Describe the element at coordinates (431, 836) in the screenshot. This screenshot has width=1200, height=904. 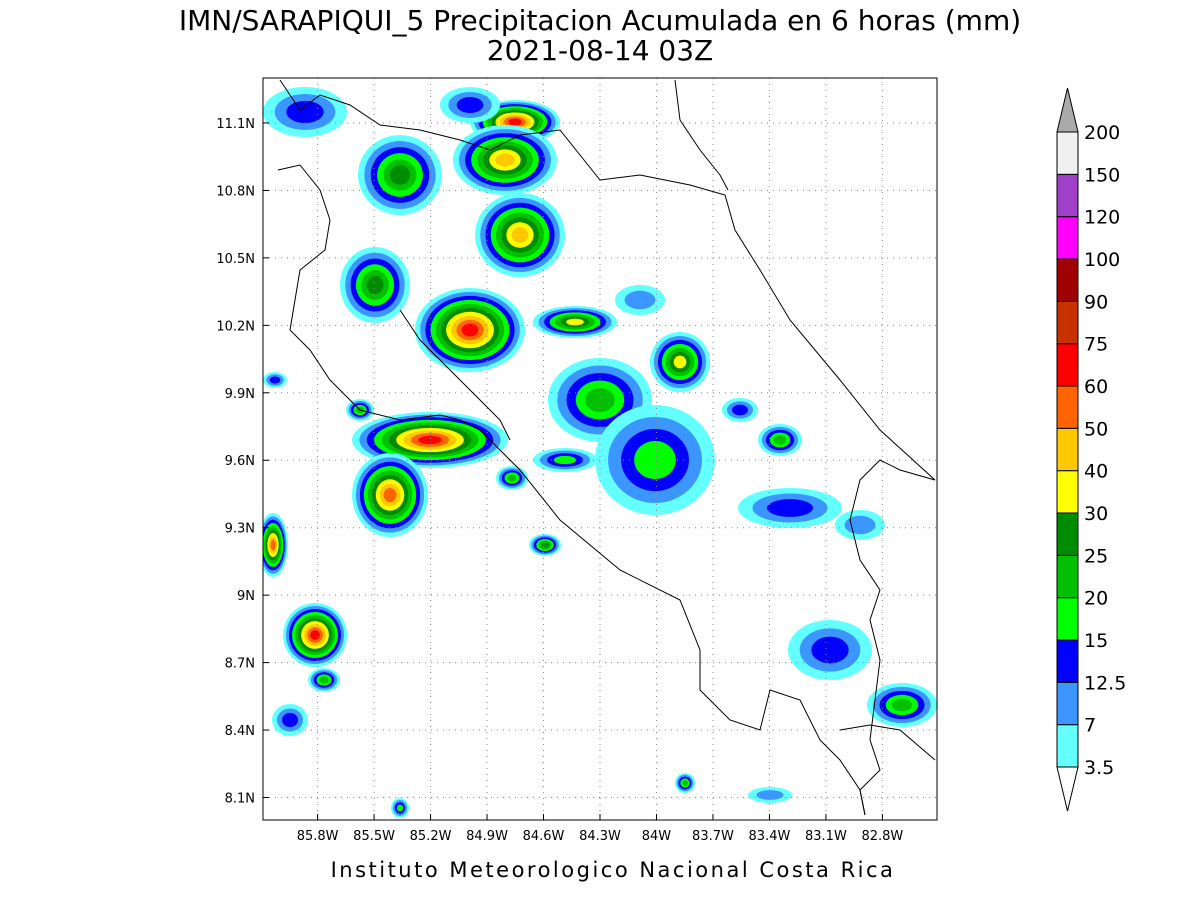
I see `x-tick-label: 85.2W` at that location.